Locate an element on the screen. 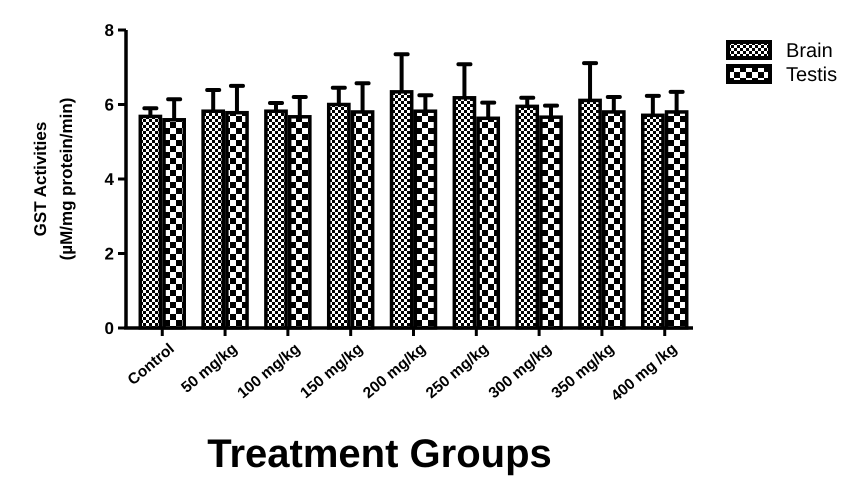 This screenshot has width=865, height=481. y-tick-label: 8 is located at coordinates (109, 30).